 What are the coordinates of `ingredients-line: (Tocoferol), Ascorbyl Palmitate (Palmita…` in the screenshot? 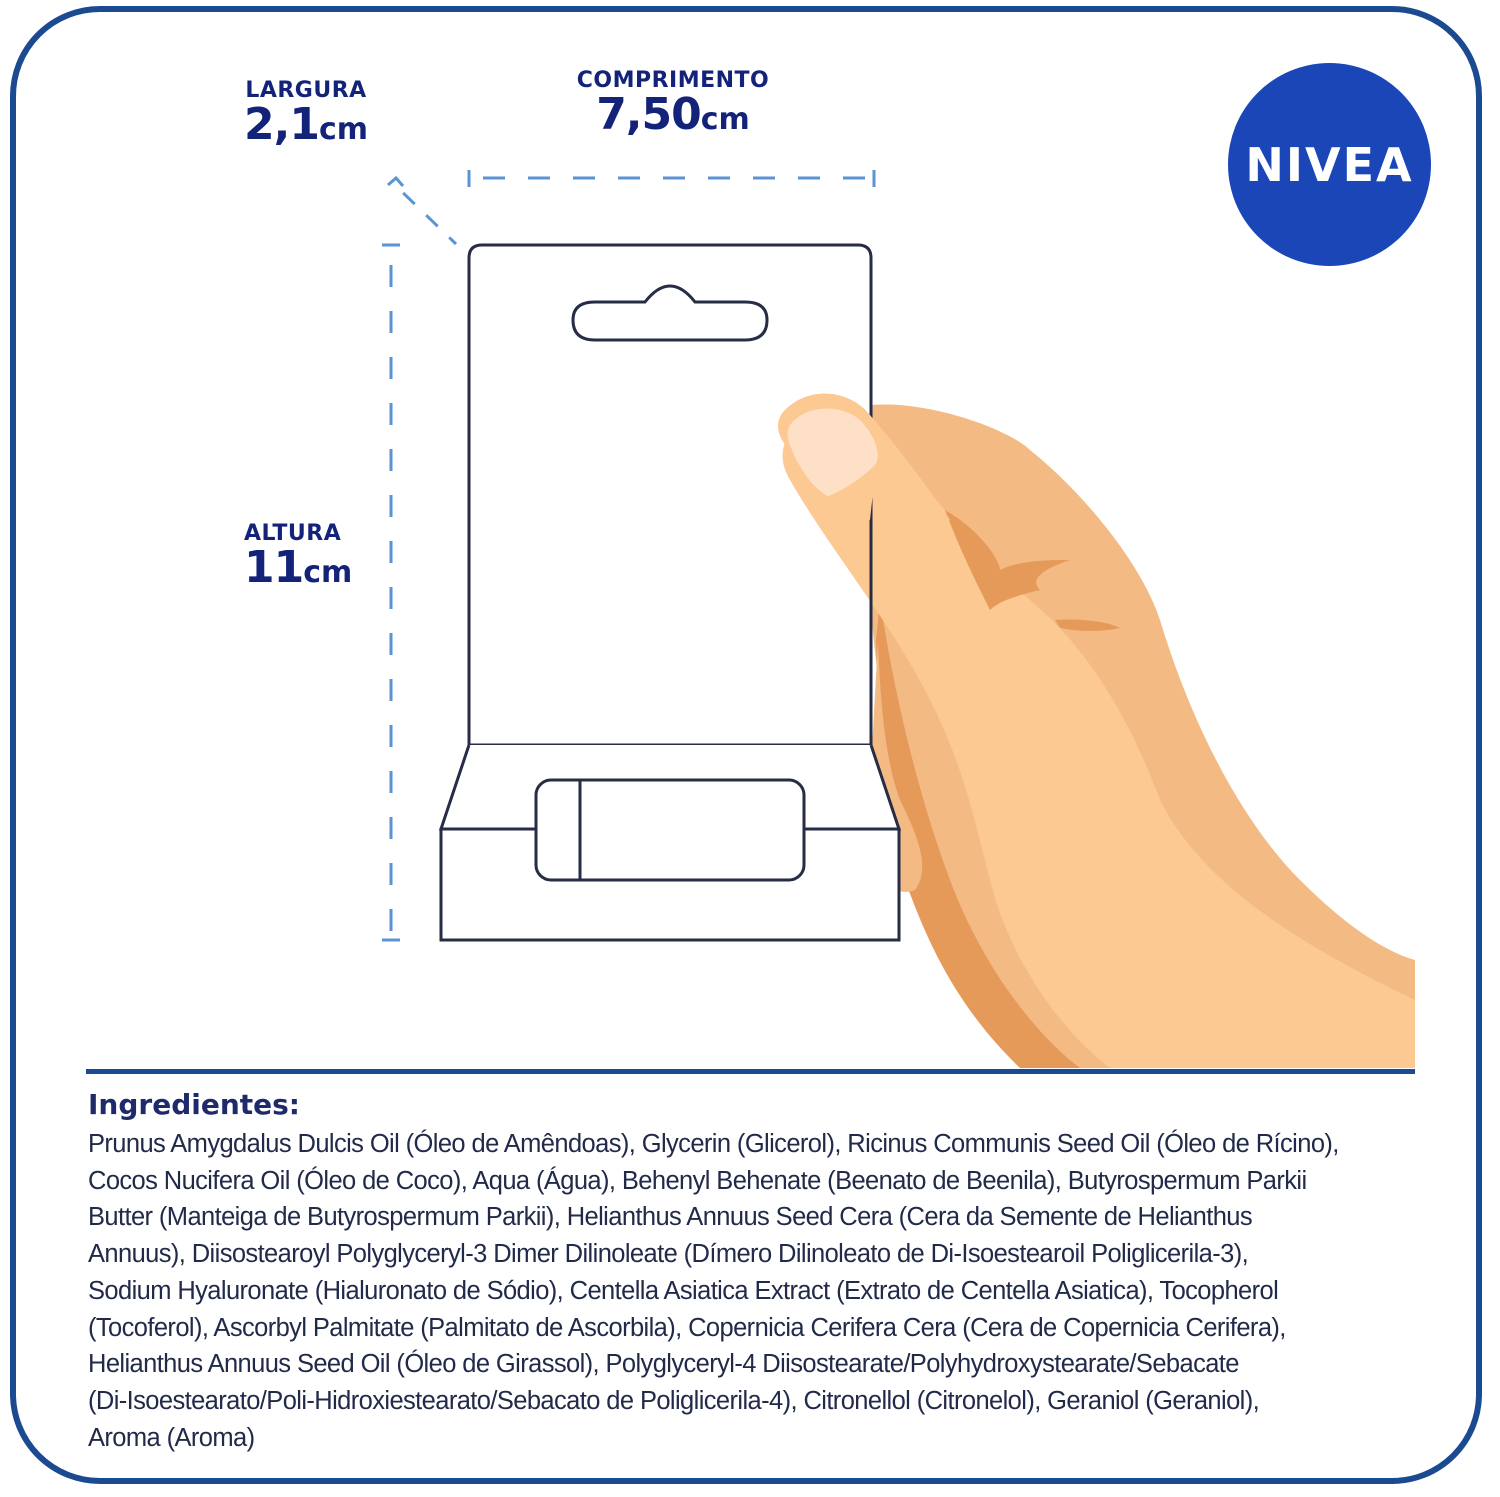 It's located at (687, 1327).